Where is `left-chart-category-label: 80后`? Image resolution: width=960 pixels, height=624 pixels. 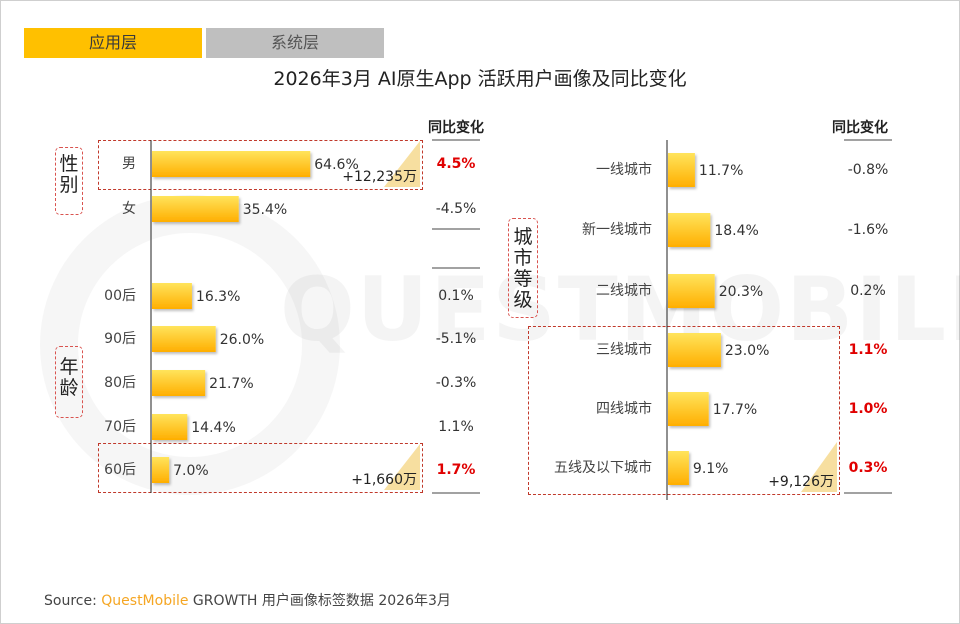
left-chart-category-label: 80后 is located at coordinates (120, 383).